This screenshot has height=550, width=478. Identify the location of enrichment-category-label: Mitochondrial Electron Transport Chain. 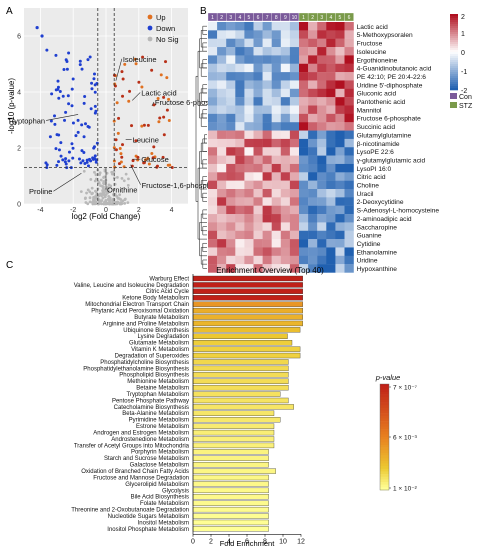
(137, 305).